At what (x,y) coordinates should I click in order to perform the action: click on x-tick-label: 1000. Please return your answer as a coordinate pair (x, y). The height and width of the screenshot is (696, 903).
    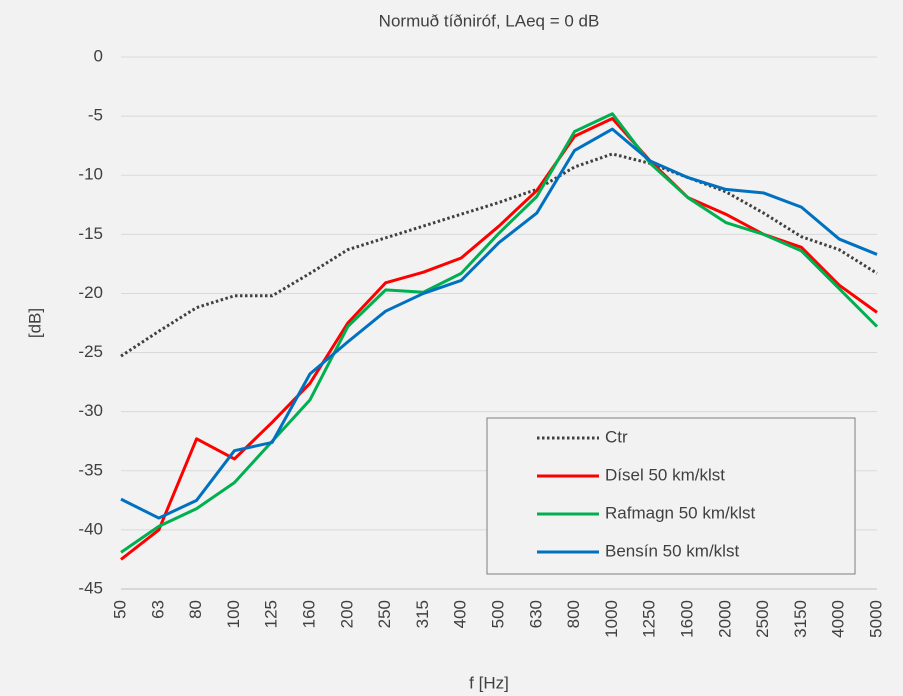
    Looking at the image, I should click on (611, 619).